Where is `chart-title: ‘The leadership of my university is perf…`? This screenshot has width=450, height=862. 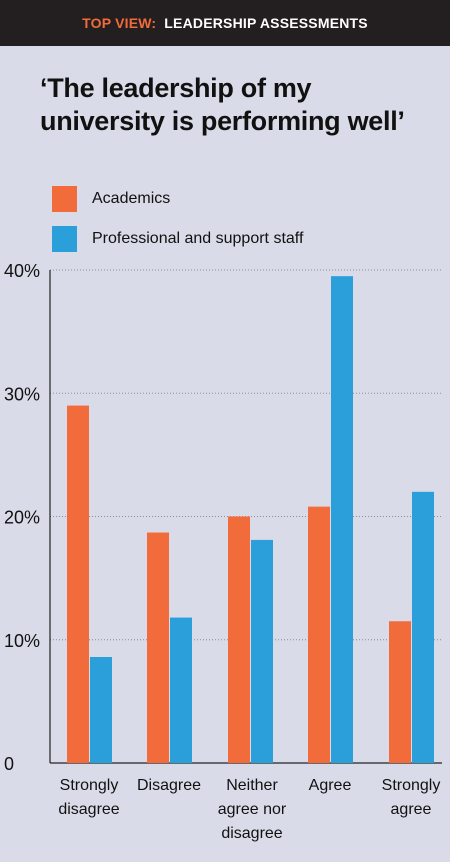 chart-title: ‘The leadership of my university is perf… is located at coordinates (222, 104).